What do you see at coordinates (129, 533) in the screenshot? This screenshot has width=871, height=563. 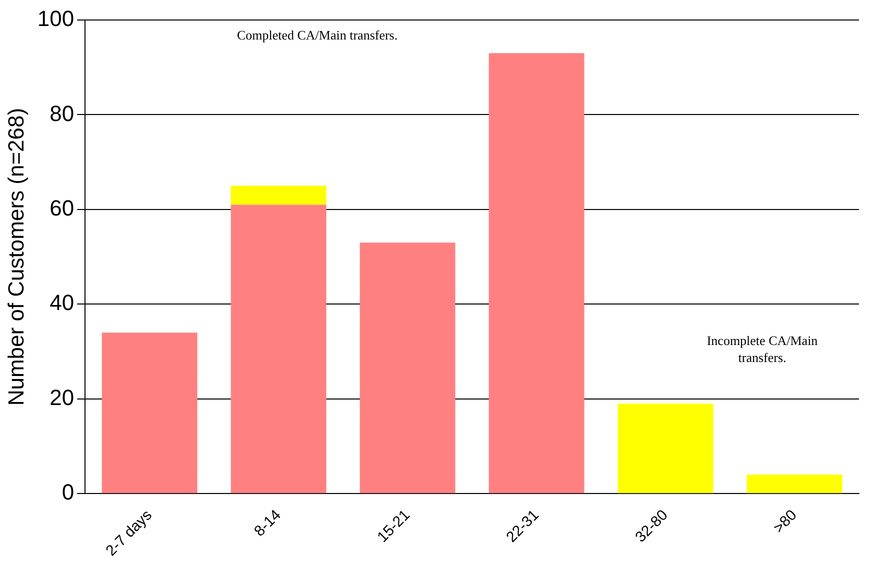 I see `x-tick-label: 2-7 days` at bounding box center [129, 533].